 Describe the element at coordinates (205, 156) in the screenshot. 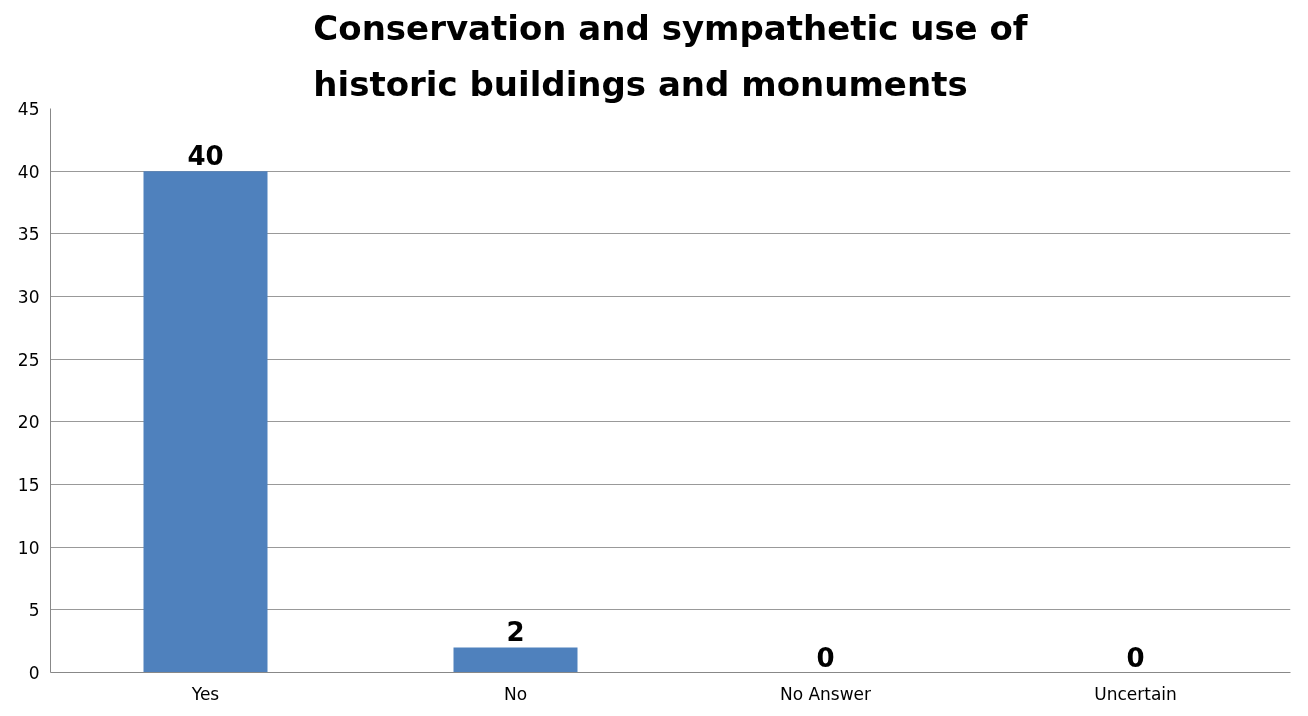

I see `data-label: 40` at that location.